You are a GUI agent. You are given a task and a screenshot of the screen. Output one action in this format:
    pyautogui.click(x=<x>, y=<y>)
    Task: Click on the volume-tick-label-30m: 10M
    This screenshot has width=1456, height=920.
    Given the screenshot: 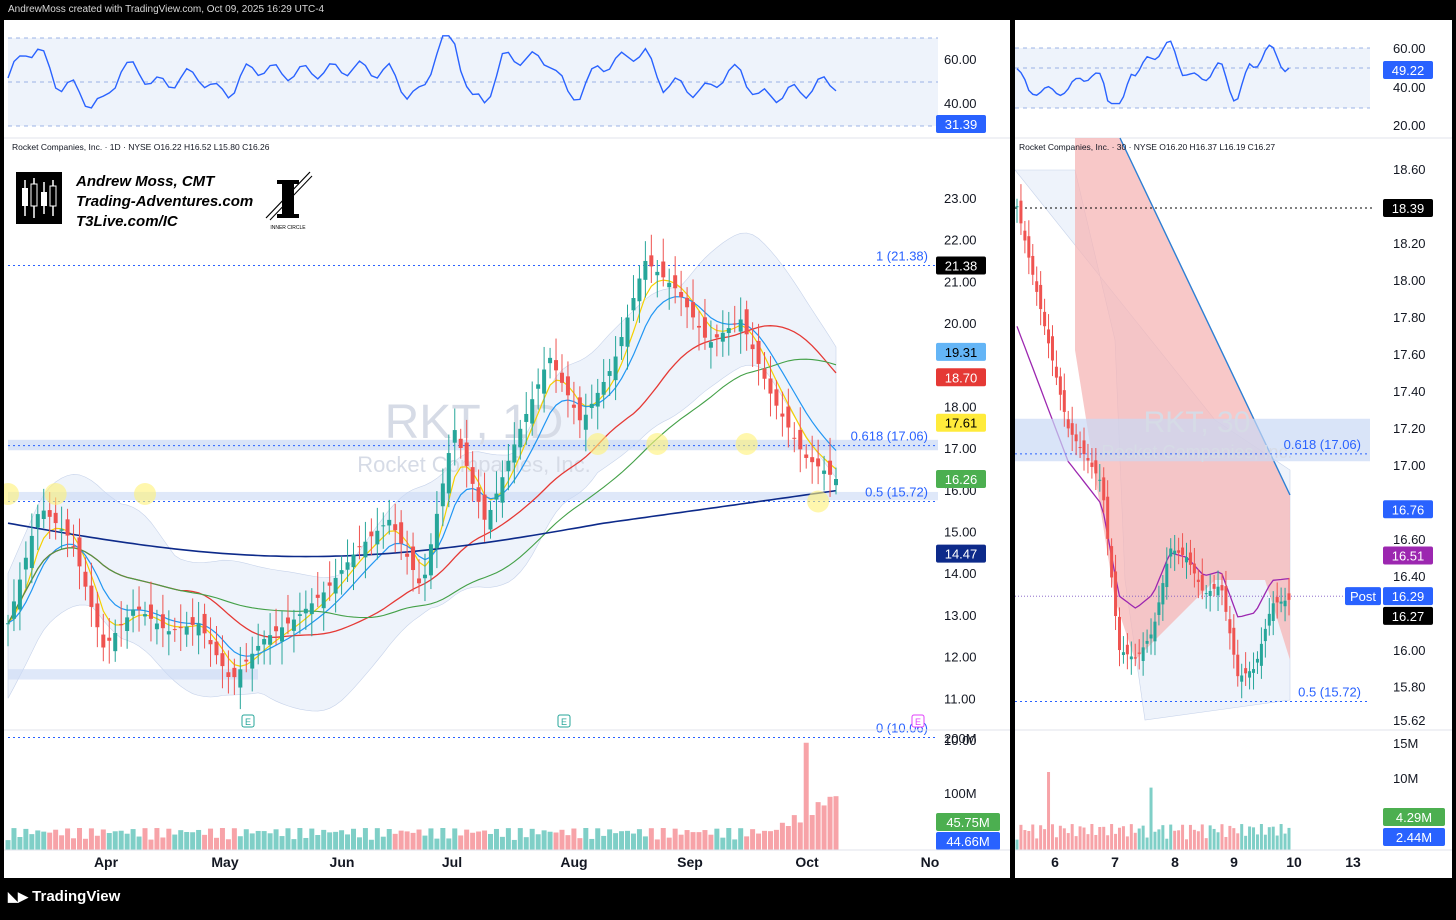 What is the action you would take?
    pyautogui.click(x=1405, y=778)
    